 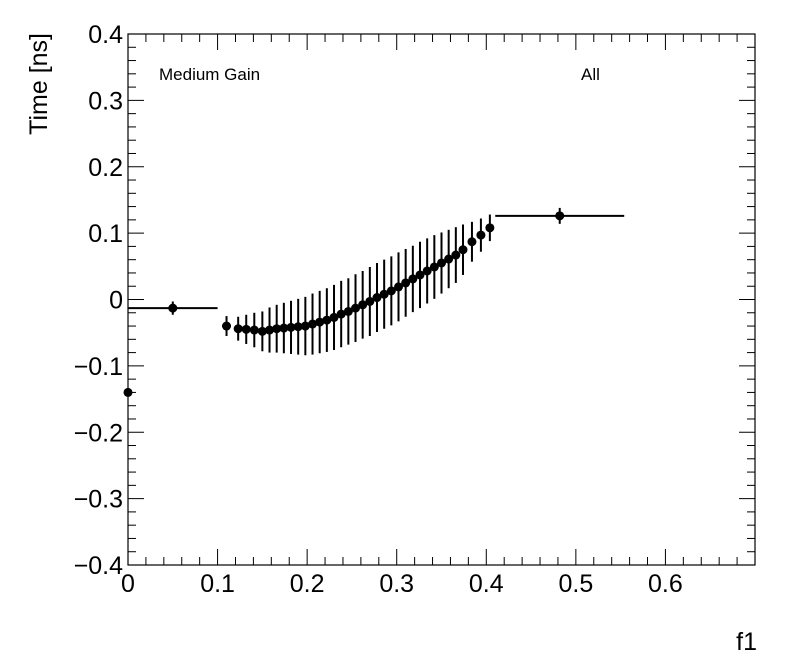 I want to click on x-tick-label: 0.3, so click(x=396, y=584).